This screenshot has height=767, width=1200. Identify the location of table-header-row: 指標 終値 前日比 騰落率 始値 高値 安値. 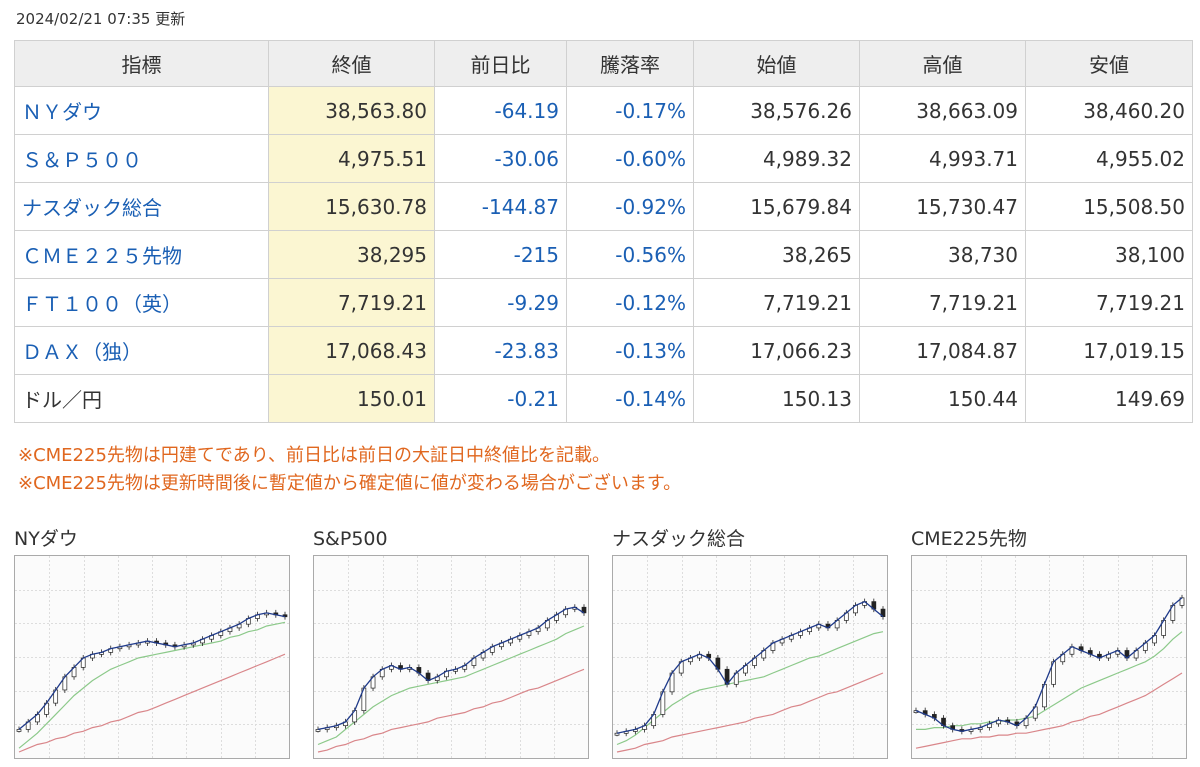
(603, 63).